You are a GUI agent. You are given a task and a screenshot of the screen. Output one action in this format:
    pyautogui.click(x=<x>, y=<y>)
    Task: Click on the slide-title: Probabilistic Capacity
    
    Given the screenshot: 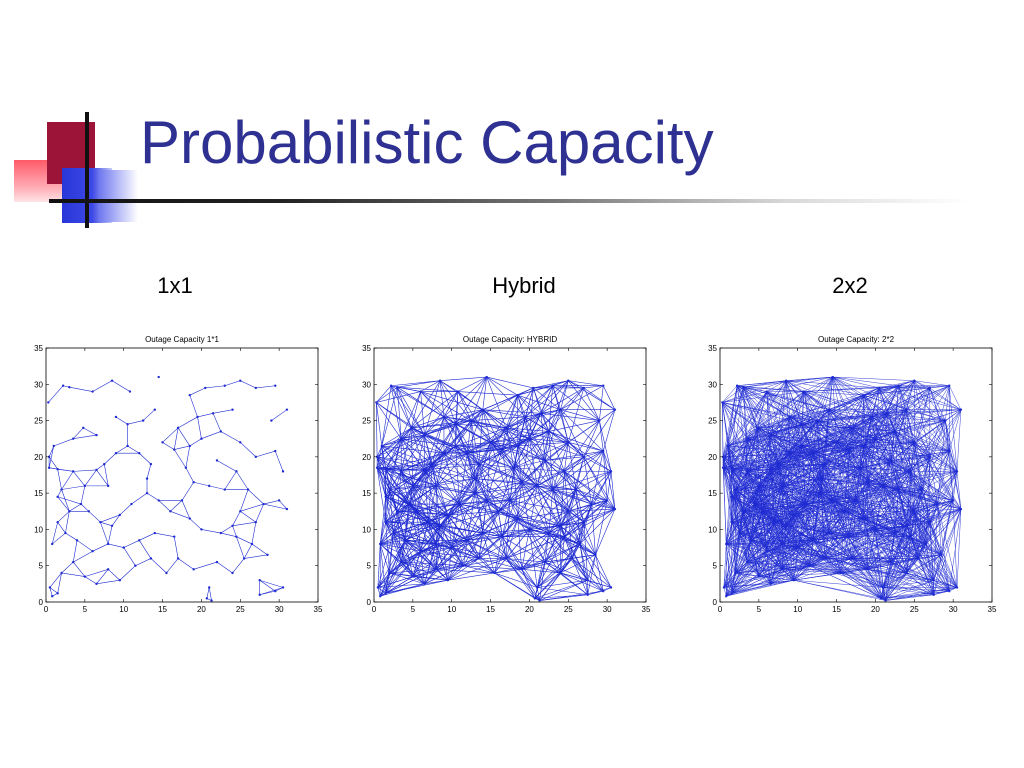 What is the action you would take?
    pyautogui.click(x=427, y=142)
    